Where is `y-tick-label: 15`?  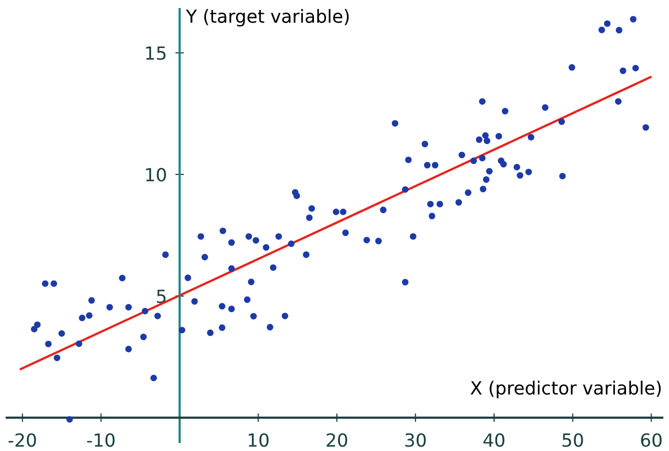
y-tick-label: 15 is located at coordinates (156, 53).